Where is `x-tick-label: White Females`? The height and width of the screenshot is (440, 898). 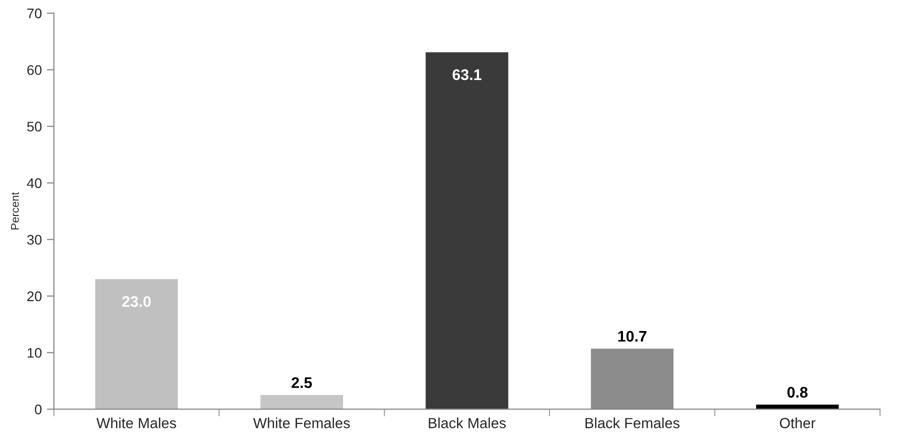
x-tick-label: White Females is located at coordinates (301, 423).